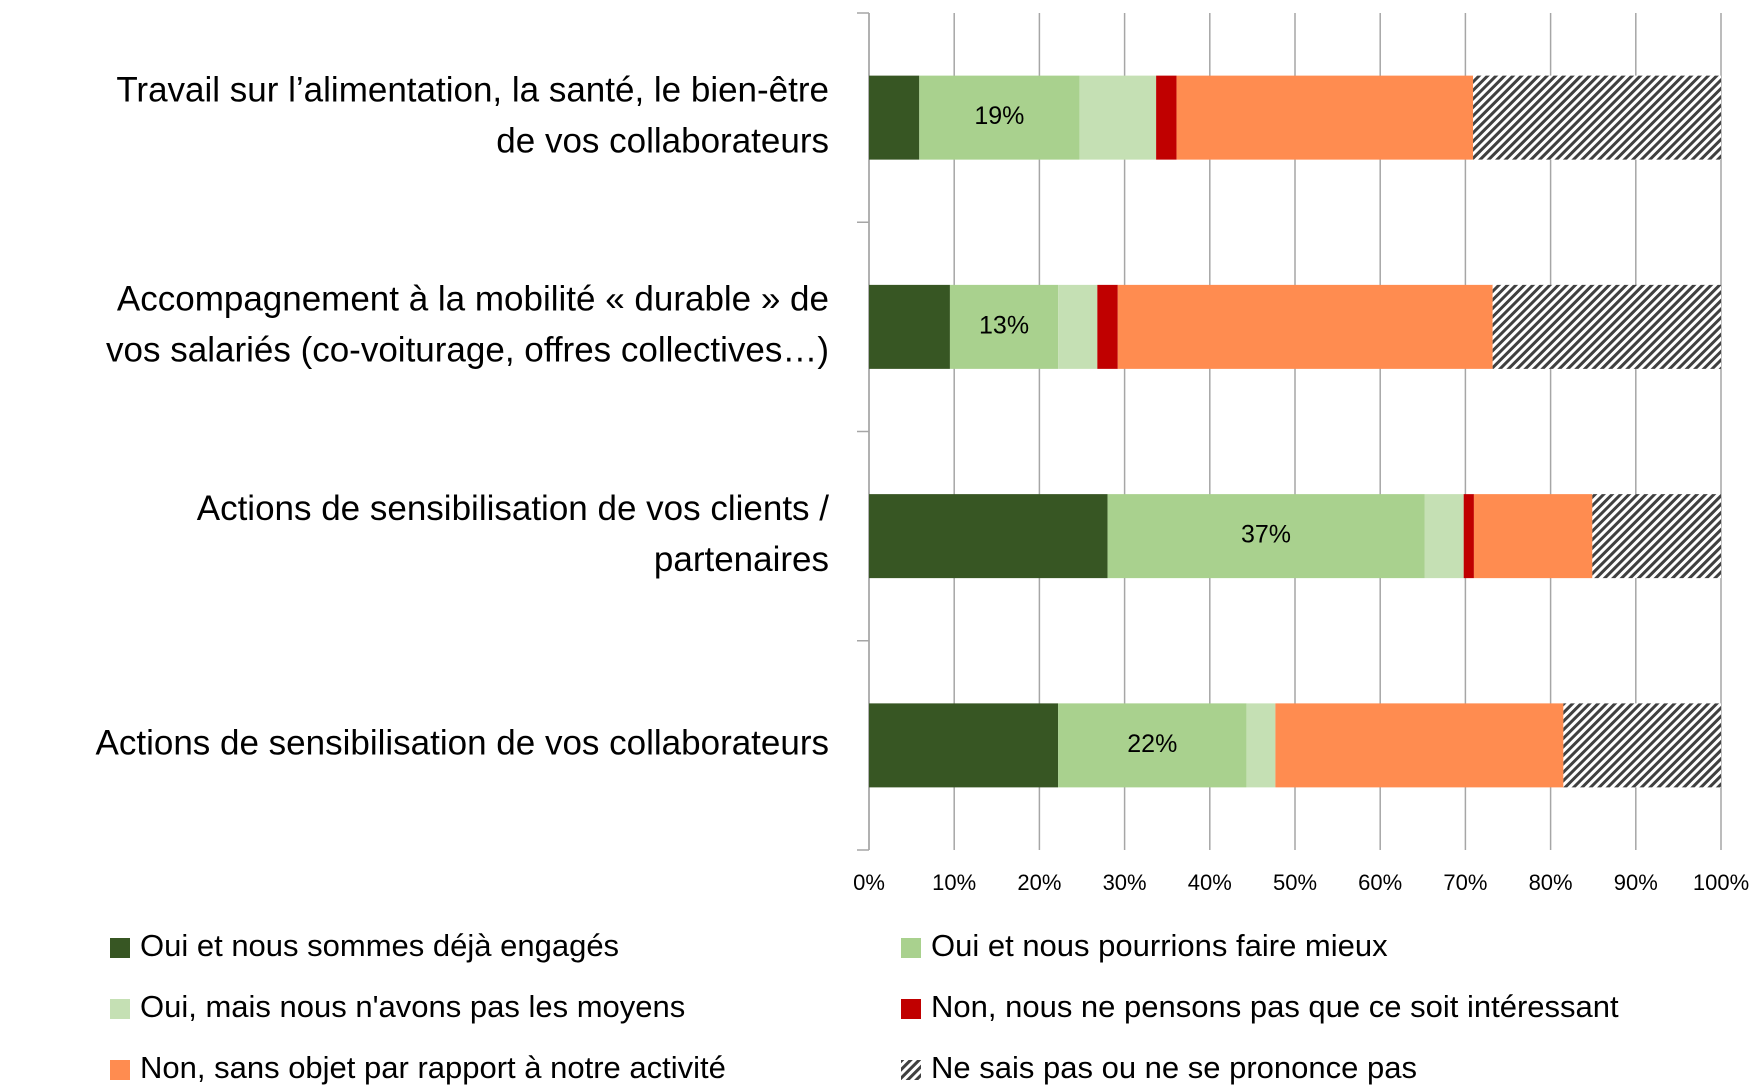  I want to click on x-tick-label: 100%, so click(1721, 882).